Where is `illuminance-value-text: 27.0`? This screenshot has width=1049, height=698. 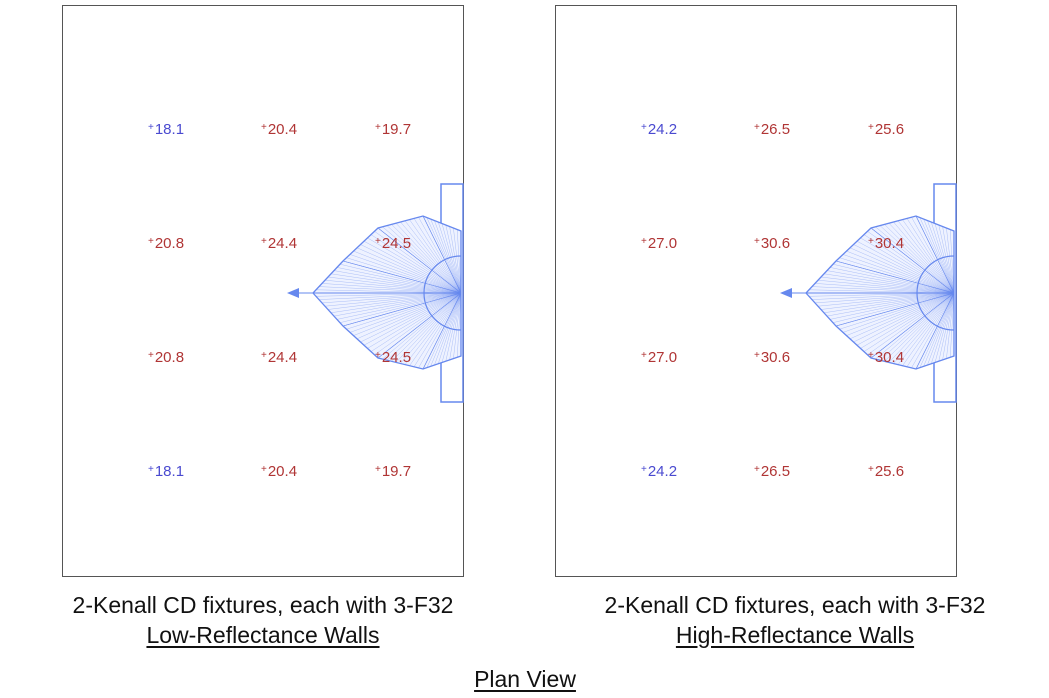
illuminance-value-text: 27.0 is located at coordinates (662, 357).